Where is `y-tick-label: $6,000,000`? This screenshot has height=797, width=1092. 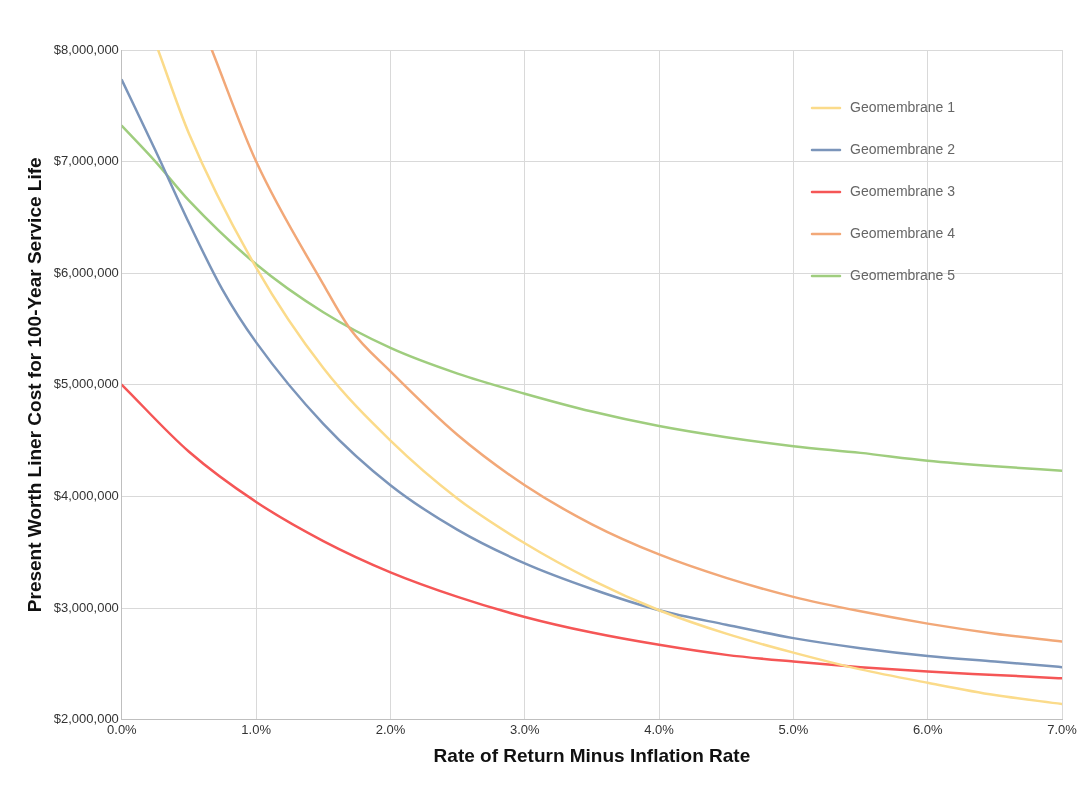 y-tick-label: $6,000,000 is located at coordinates (86, 272).